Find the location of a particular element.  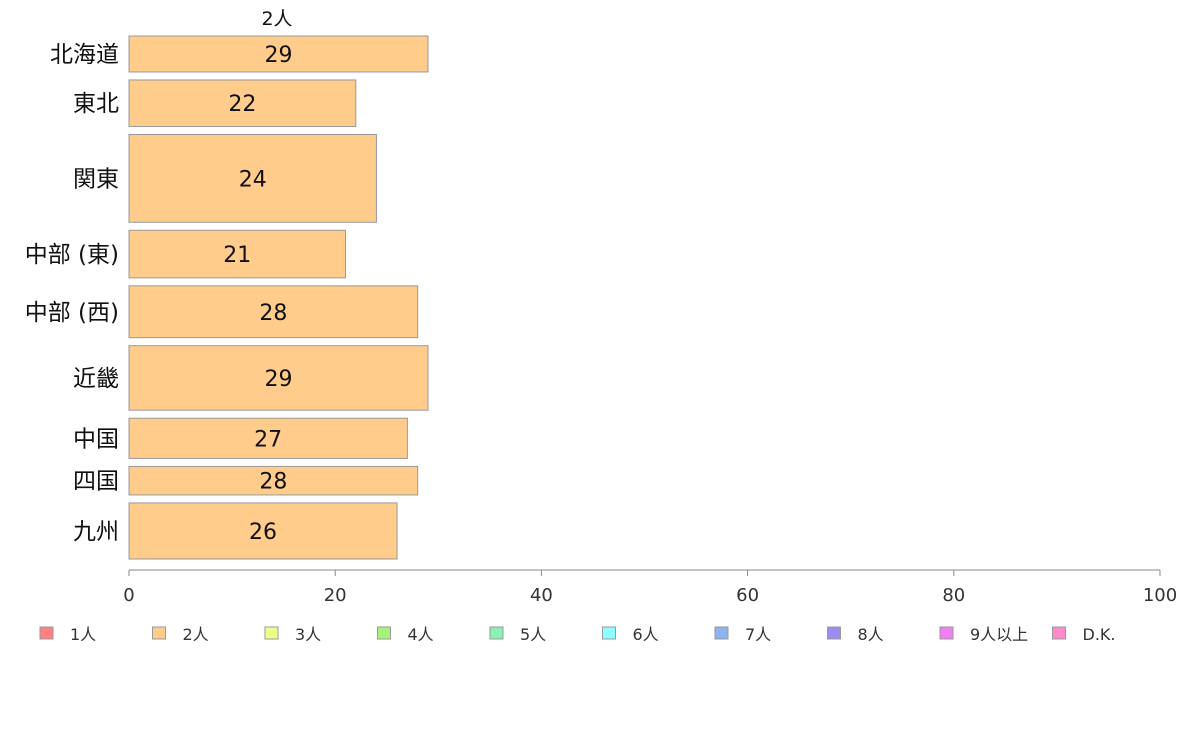

x-axis: 0 20 40 60 80 100 is located at coordinates (650, 587).